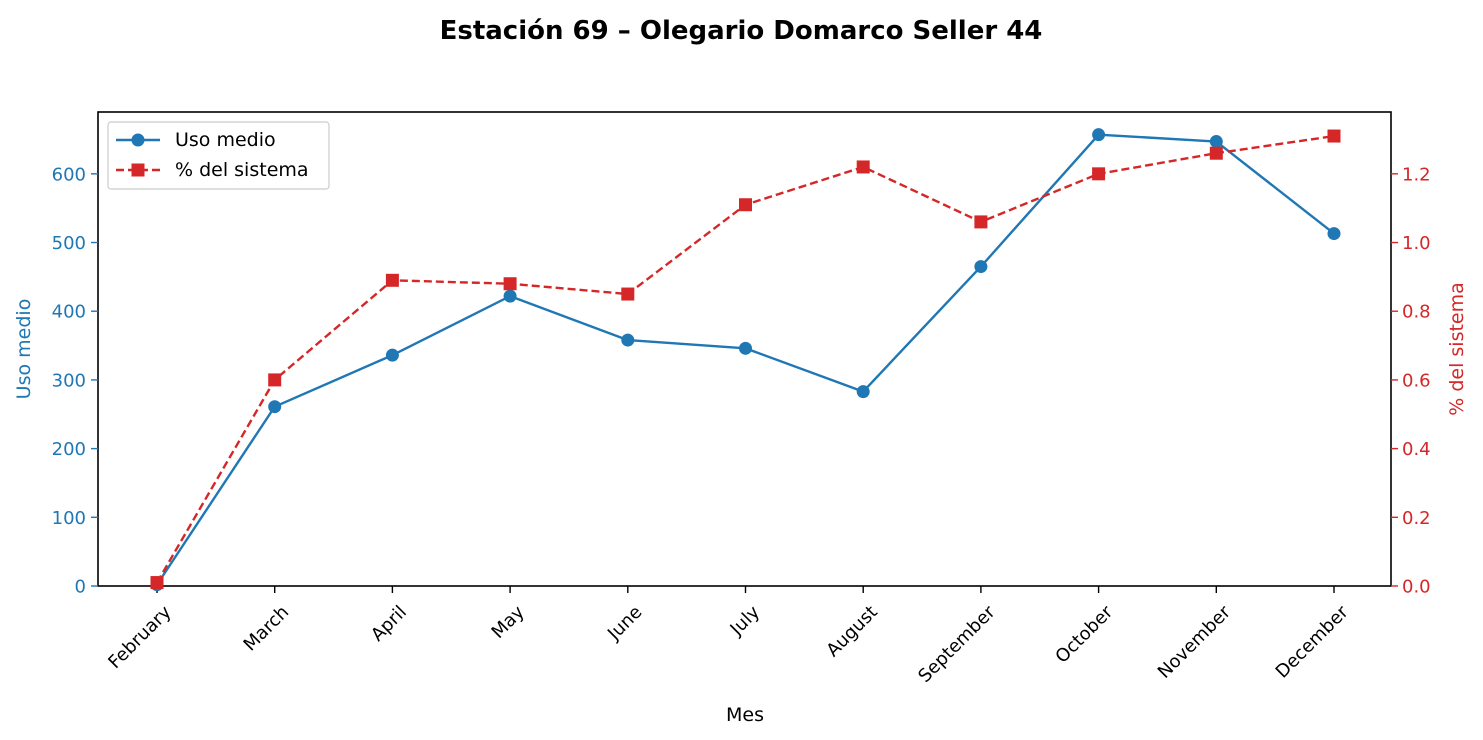 The image size is (1483, 740). I want to click on left-y-tick-label: 100, so click(69, 518).